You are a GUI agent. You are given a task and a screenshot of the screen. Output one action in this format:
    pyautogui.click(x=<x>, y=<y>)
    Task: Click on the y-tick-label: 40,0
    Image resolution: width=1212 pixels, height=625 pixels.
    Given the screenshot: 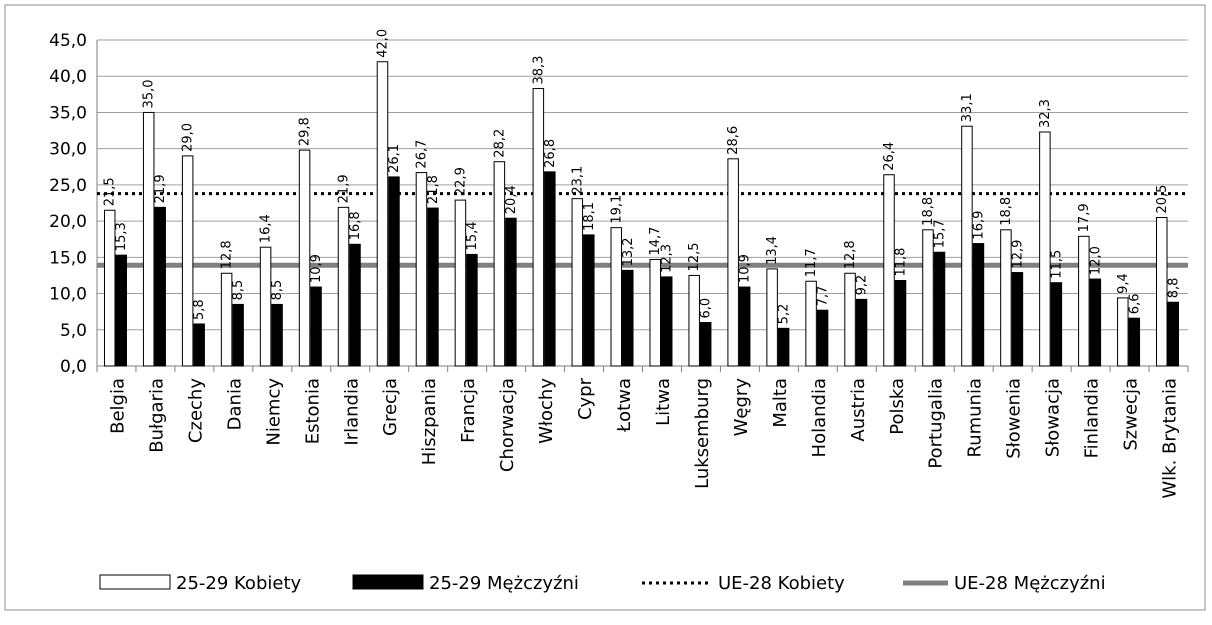 What is the action you would take?
    pyautogui.click(x=68, y=77)
    